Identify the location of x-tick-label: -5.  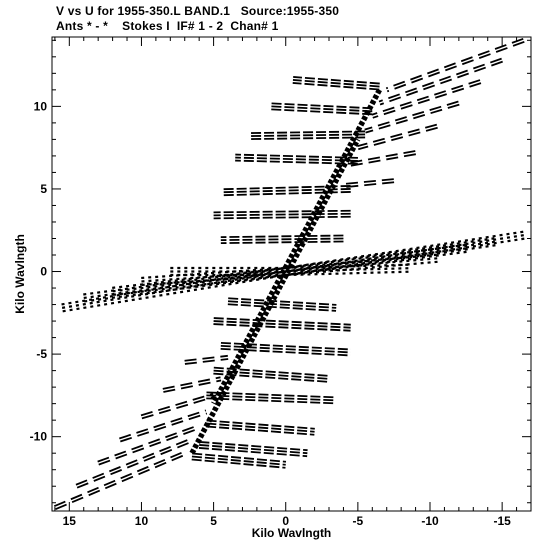
(358, 521).